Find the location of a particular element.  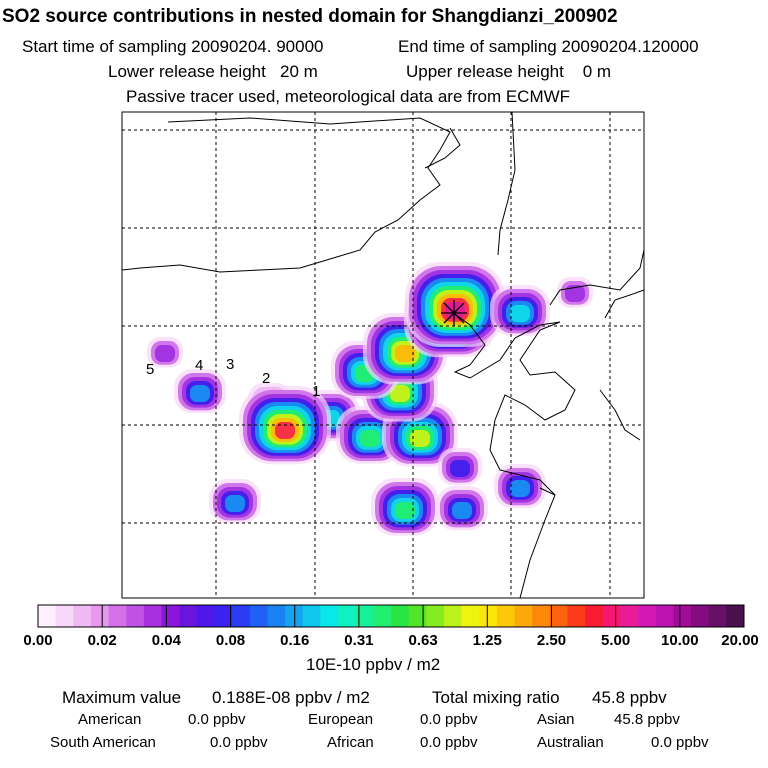

colorbar-frame is located at coordinates (391, 616).